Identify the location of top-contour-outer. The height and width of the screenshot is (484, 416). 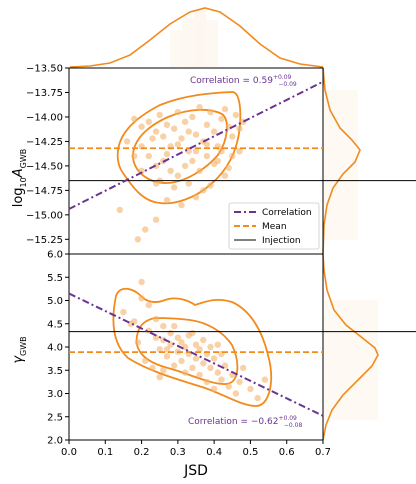
(179, 148).